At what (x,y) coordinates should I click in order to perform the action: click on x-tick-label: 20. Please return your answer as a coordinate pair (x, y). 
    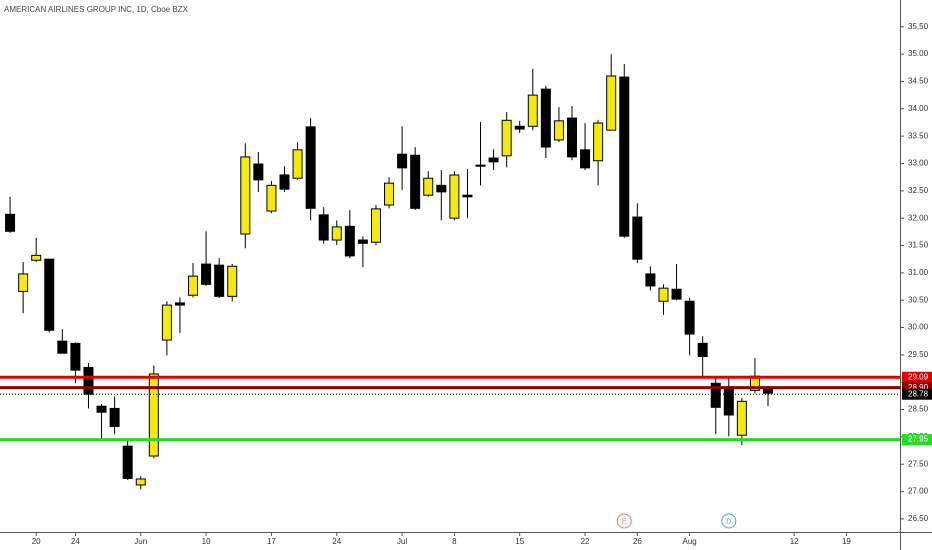
    Looking at the image, I should click on (36, 541).